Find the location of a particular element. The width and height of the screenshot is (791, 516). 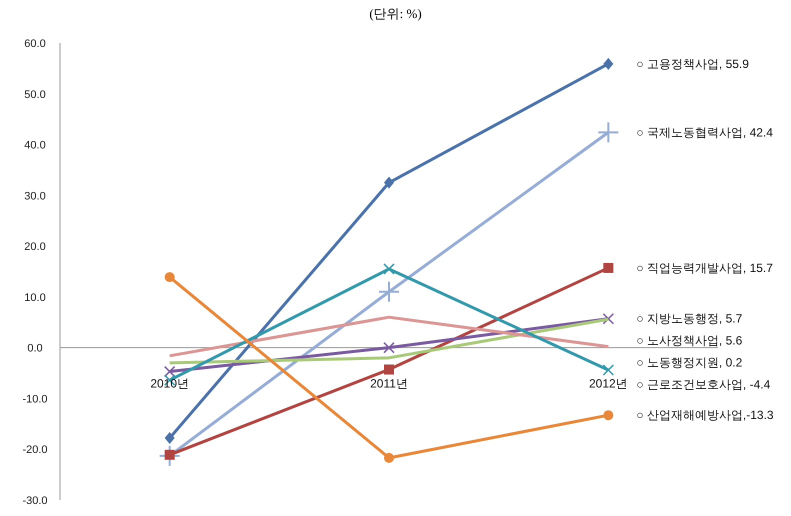

y-tick-label: 0.0 is located at coordinates (35, 348).